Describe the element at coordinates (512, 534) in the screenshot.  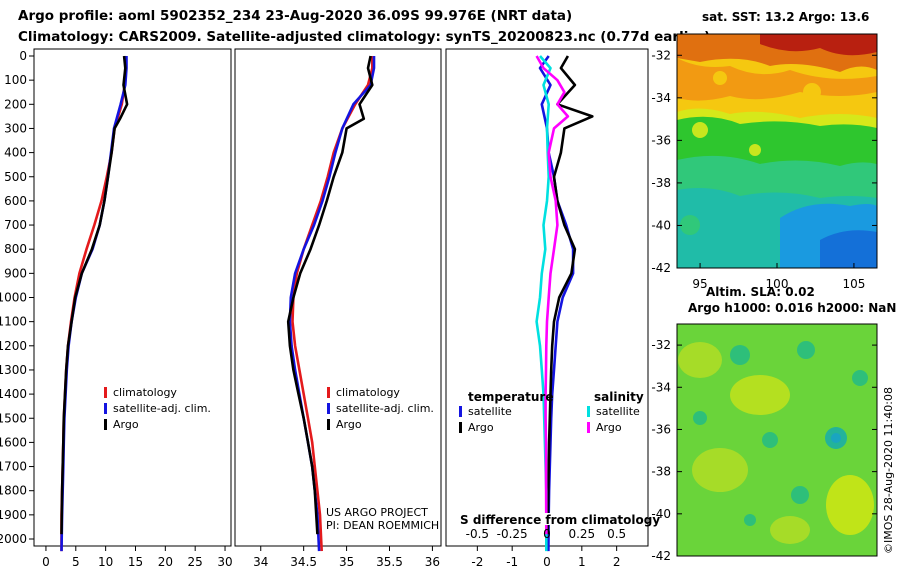
I see `secondary-tick-label: -0.25` at that location.